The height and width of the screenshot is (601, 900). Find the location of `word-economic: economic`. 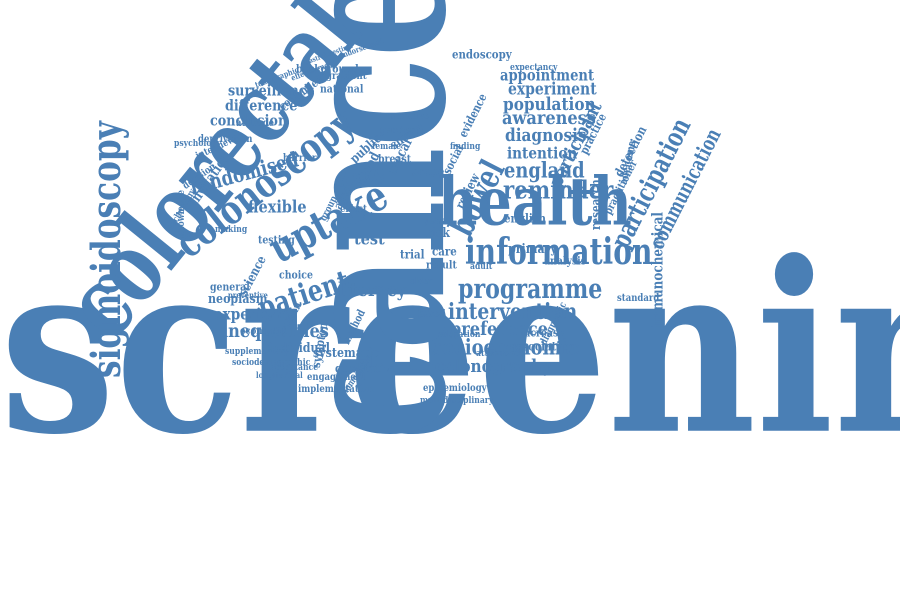

word-economic: economic is located at coordinates (263, 332).